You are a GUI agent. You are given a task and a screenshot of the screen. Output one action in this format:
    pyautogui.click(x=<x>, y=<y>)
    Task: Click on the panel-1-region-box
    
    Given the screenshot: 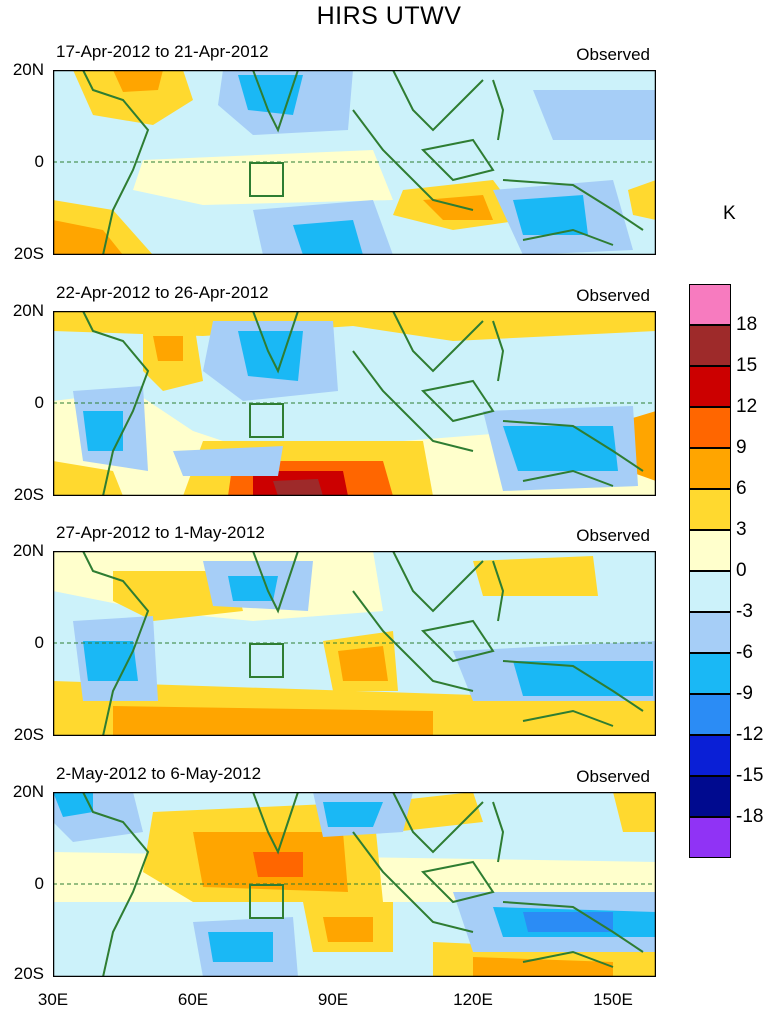 What is the action you would take?
    pyautogui.click(x=266, y=179)
    